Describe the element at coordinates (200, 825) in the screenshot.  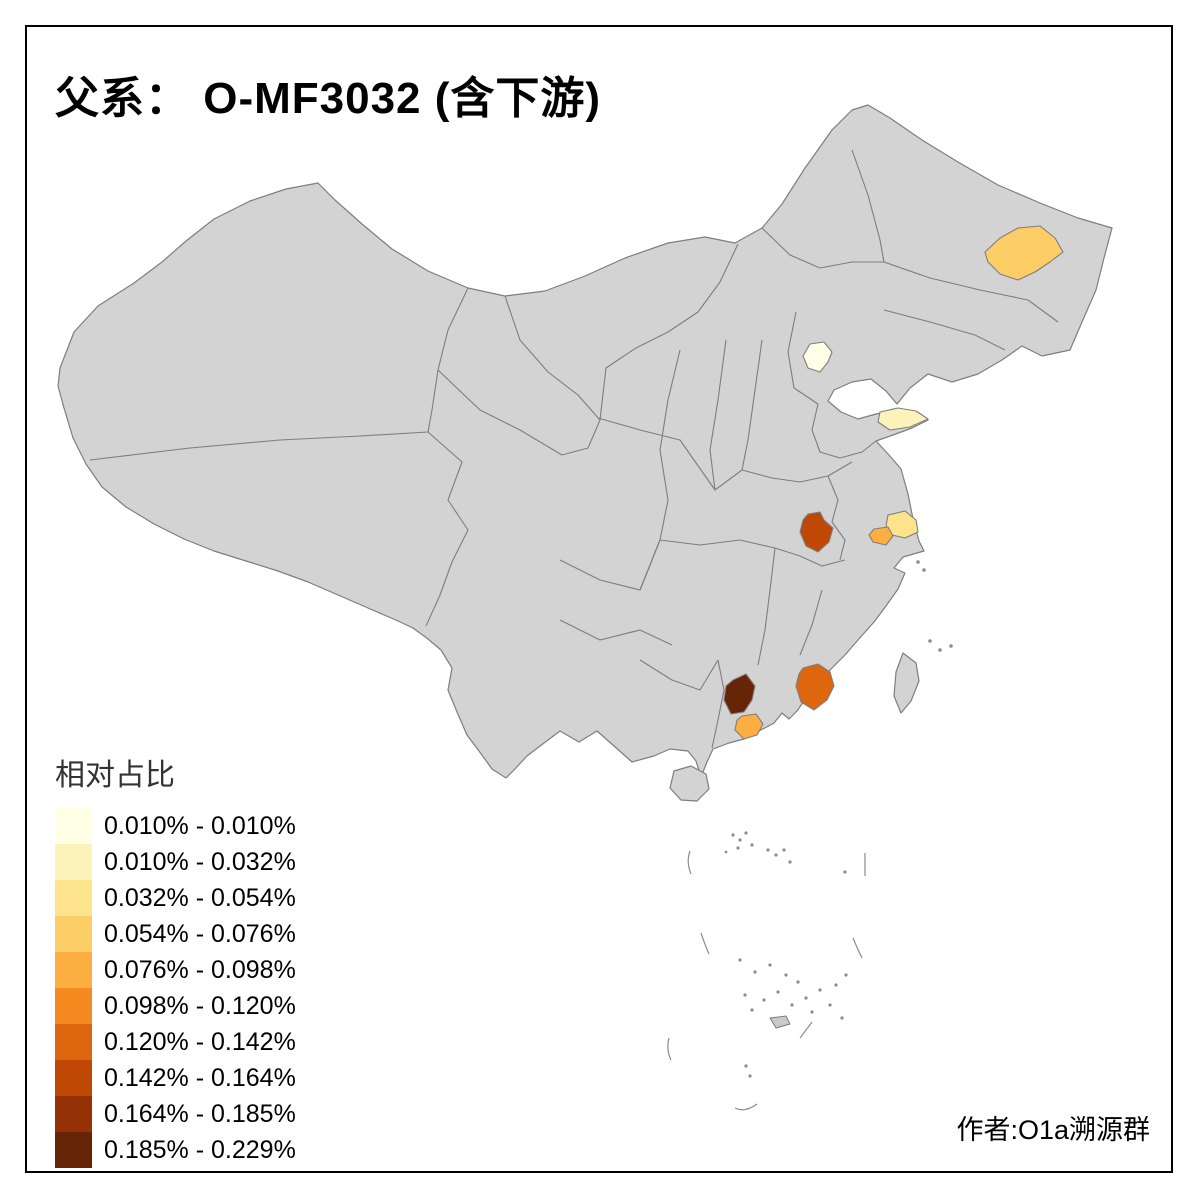
I see `legend-bin-label: 0.010% - 0.010%` at that location.